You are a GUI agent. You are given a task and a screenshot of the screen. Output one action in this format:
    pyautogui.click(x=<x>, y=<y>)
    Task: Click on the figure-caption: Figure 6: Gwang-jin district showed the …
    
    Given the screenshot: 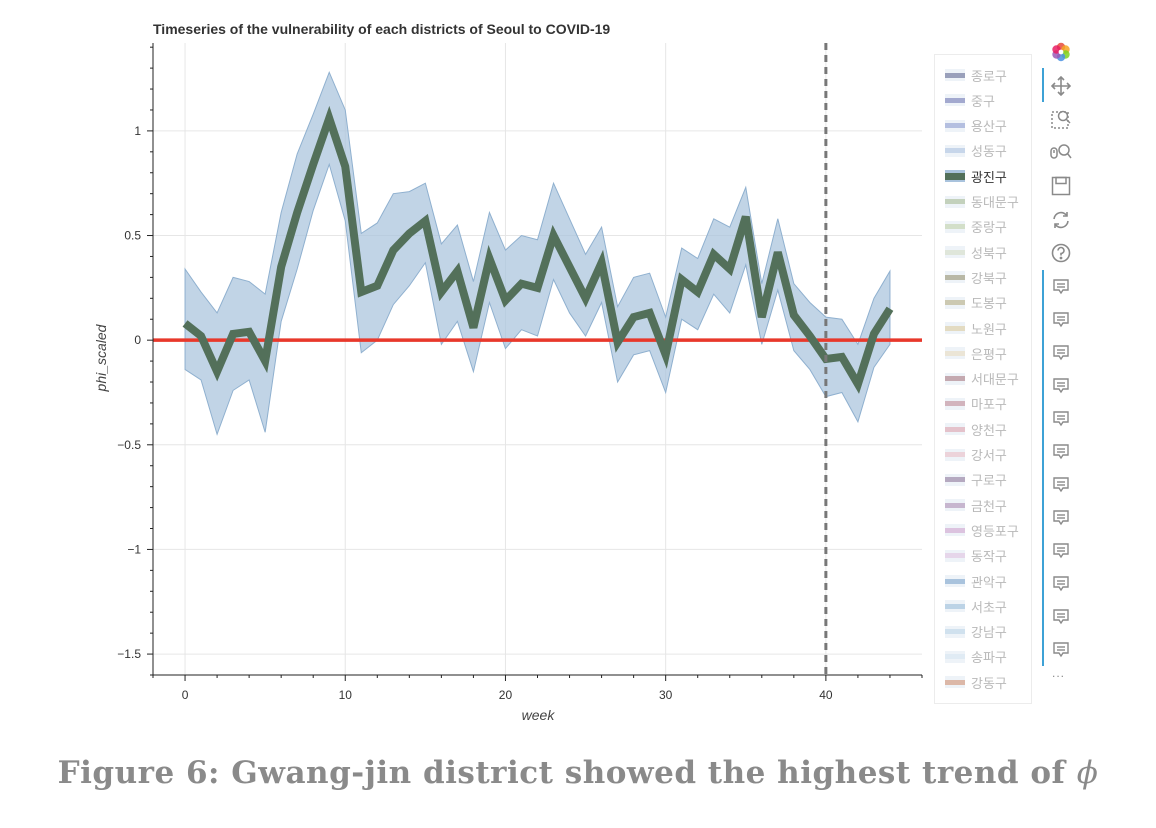 What is the action you would take?
    pyautogui.click(x=578, y=773)
    